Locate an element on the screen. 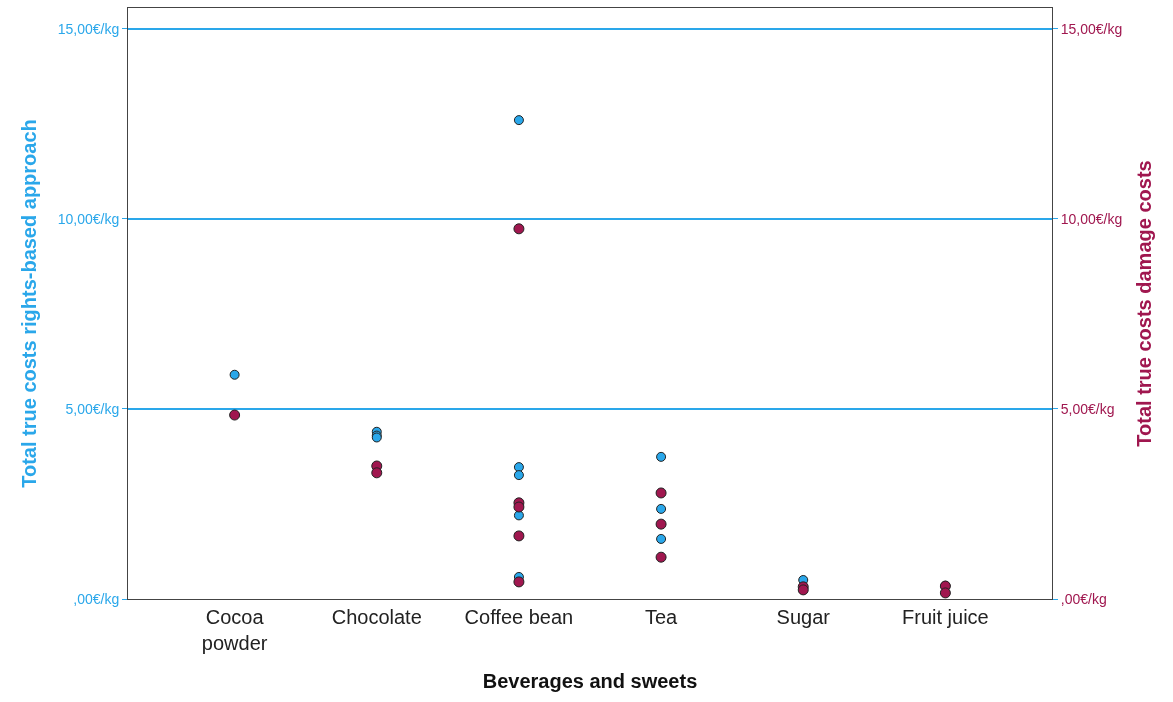  x-axis-title: Beverages and sweets is located at coordinates (590, 680).